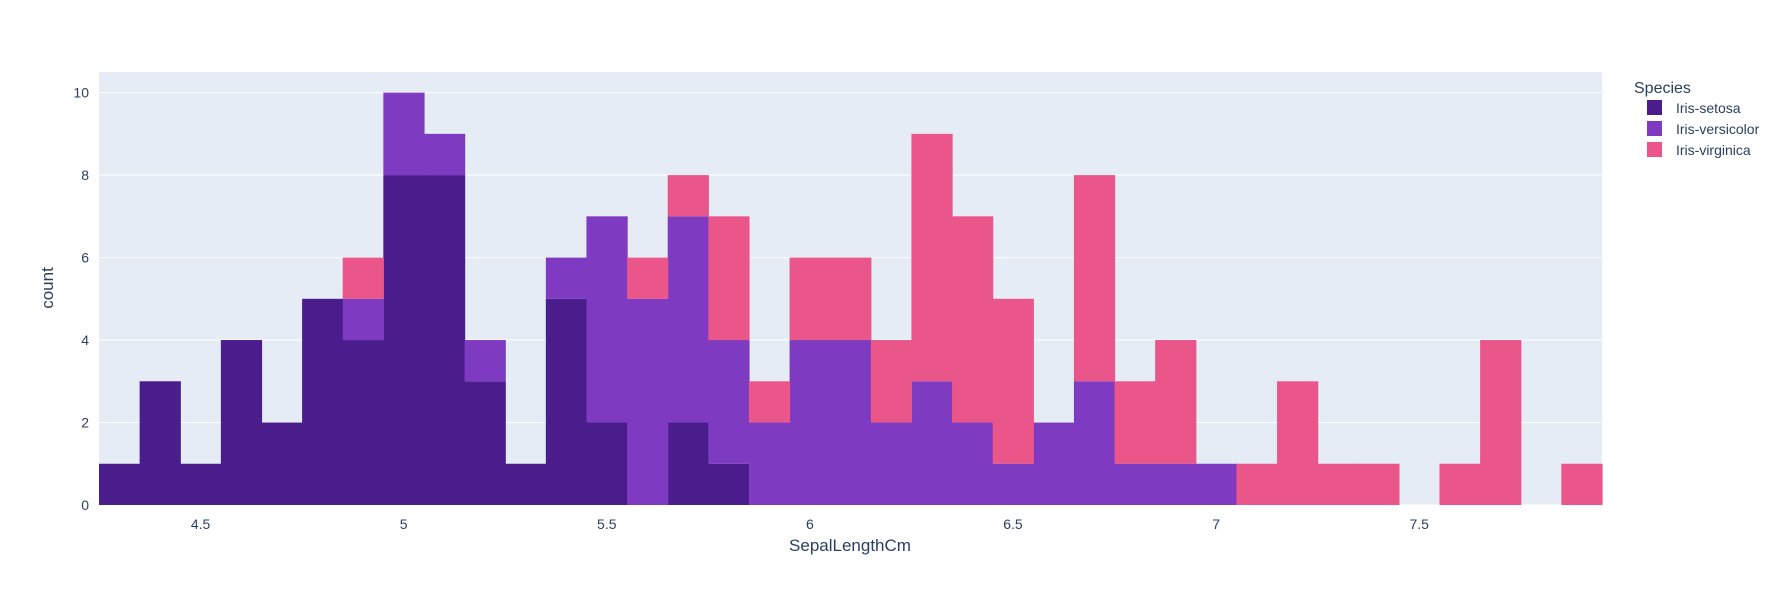  What do you see at coordinates (1662, 88) in the screenshot?
I see `legend-title: Species` at bounding box center [1662, 88].